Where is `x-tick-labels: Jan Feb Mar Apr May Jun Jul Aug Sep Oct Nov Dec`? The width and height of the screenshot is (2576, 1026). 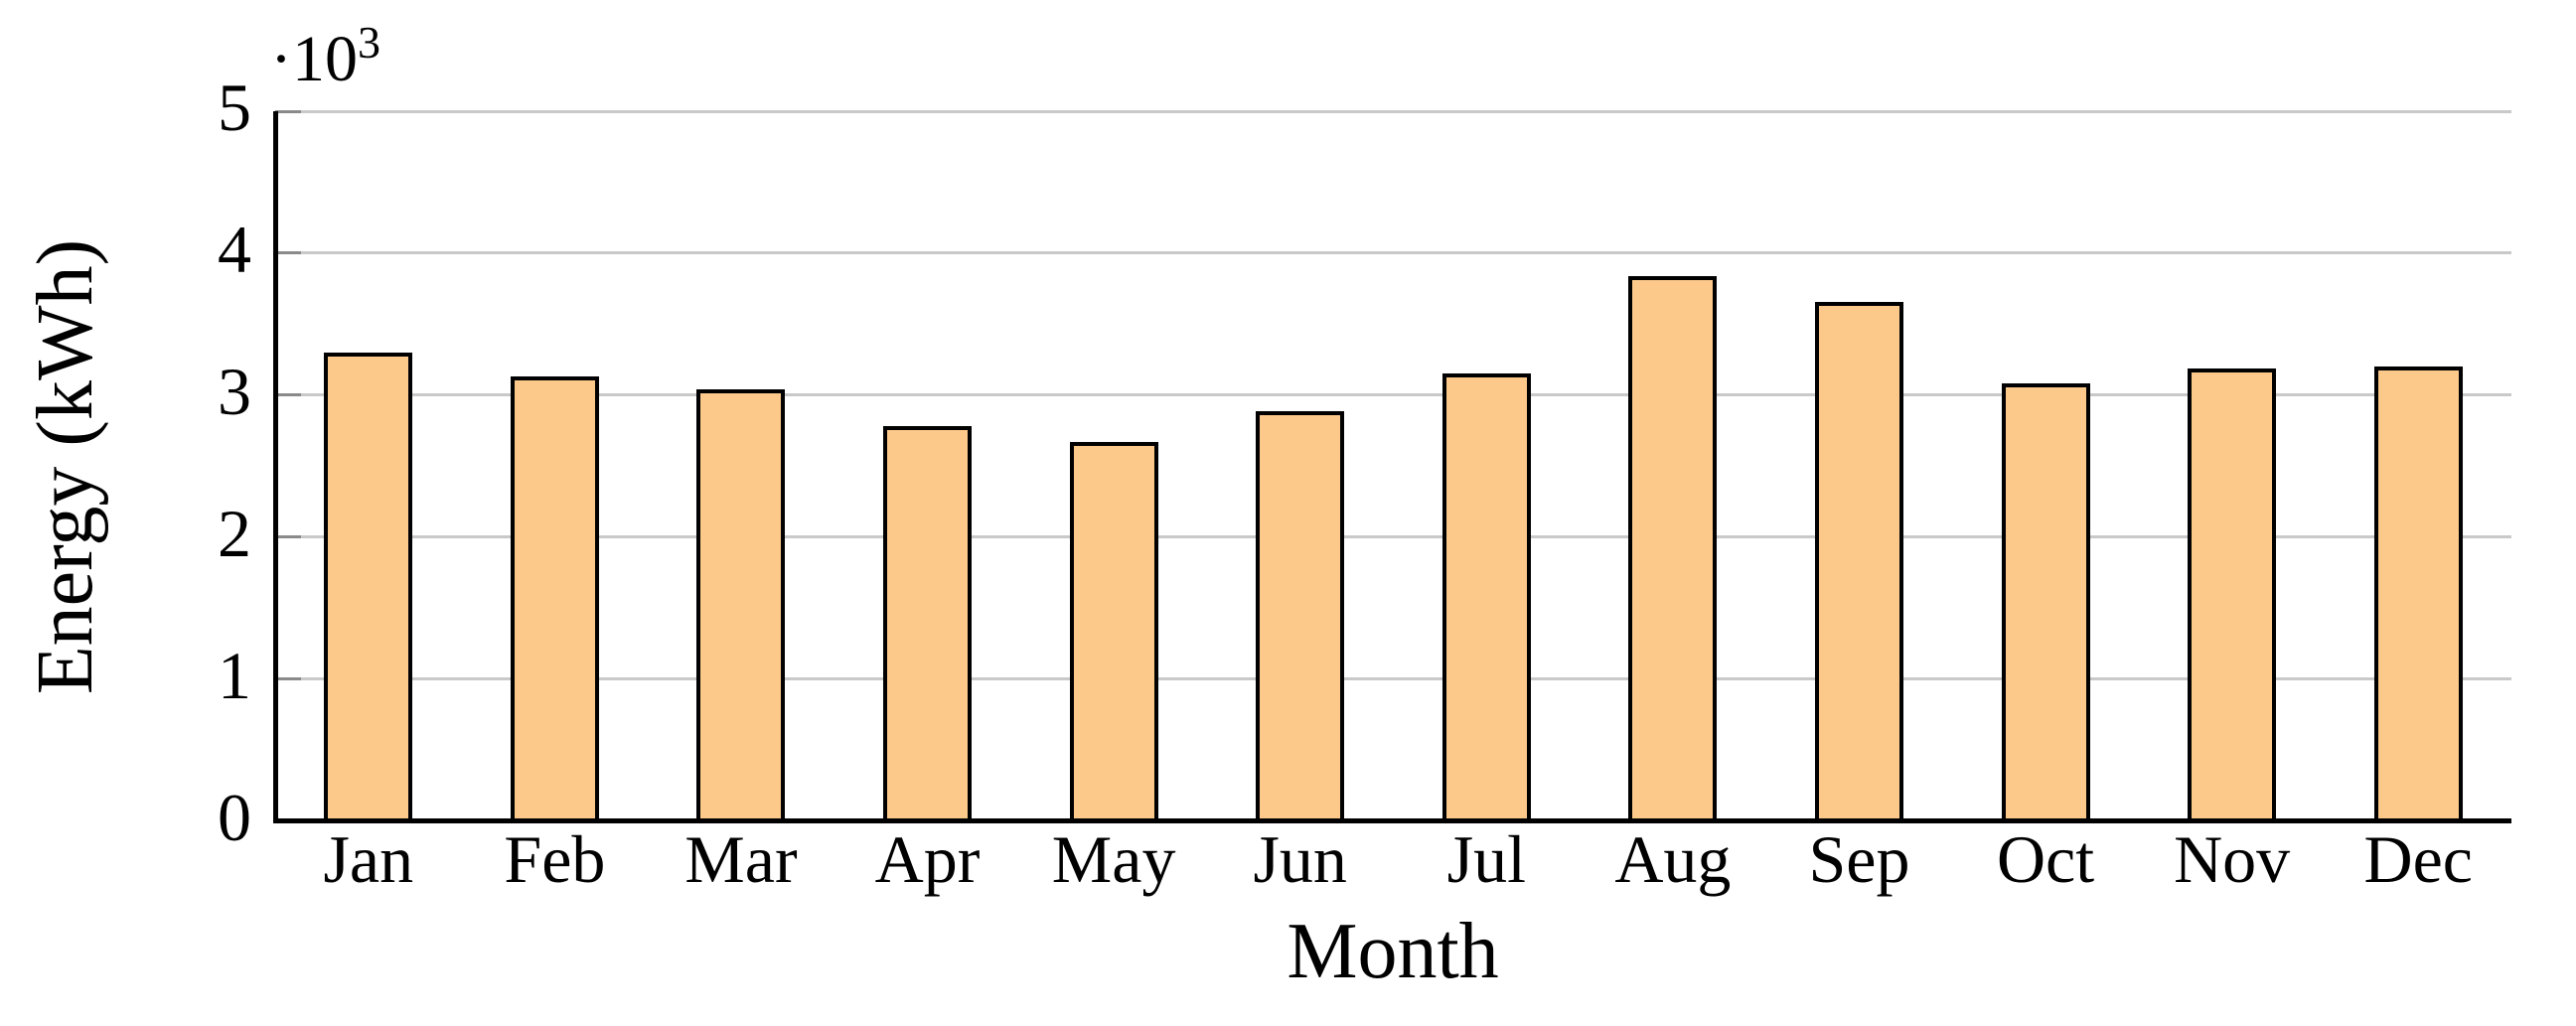
x-tick-labels: Jan Feb Mar Apr May Jun Jul Aug Sep Oct Nov Dec is located at coordinates (1393, 868).